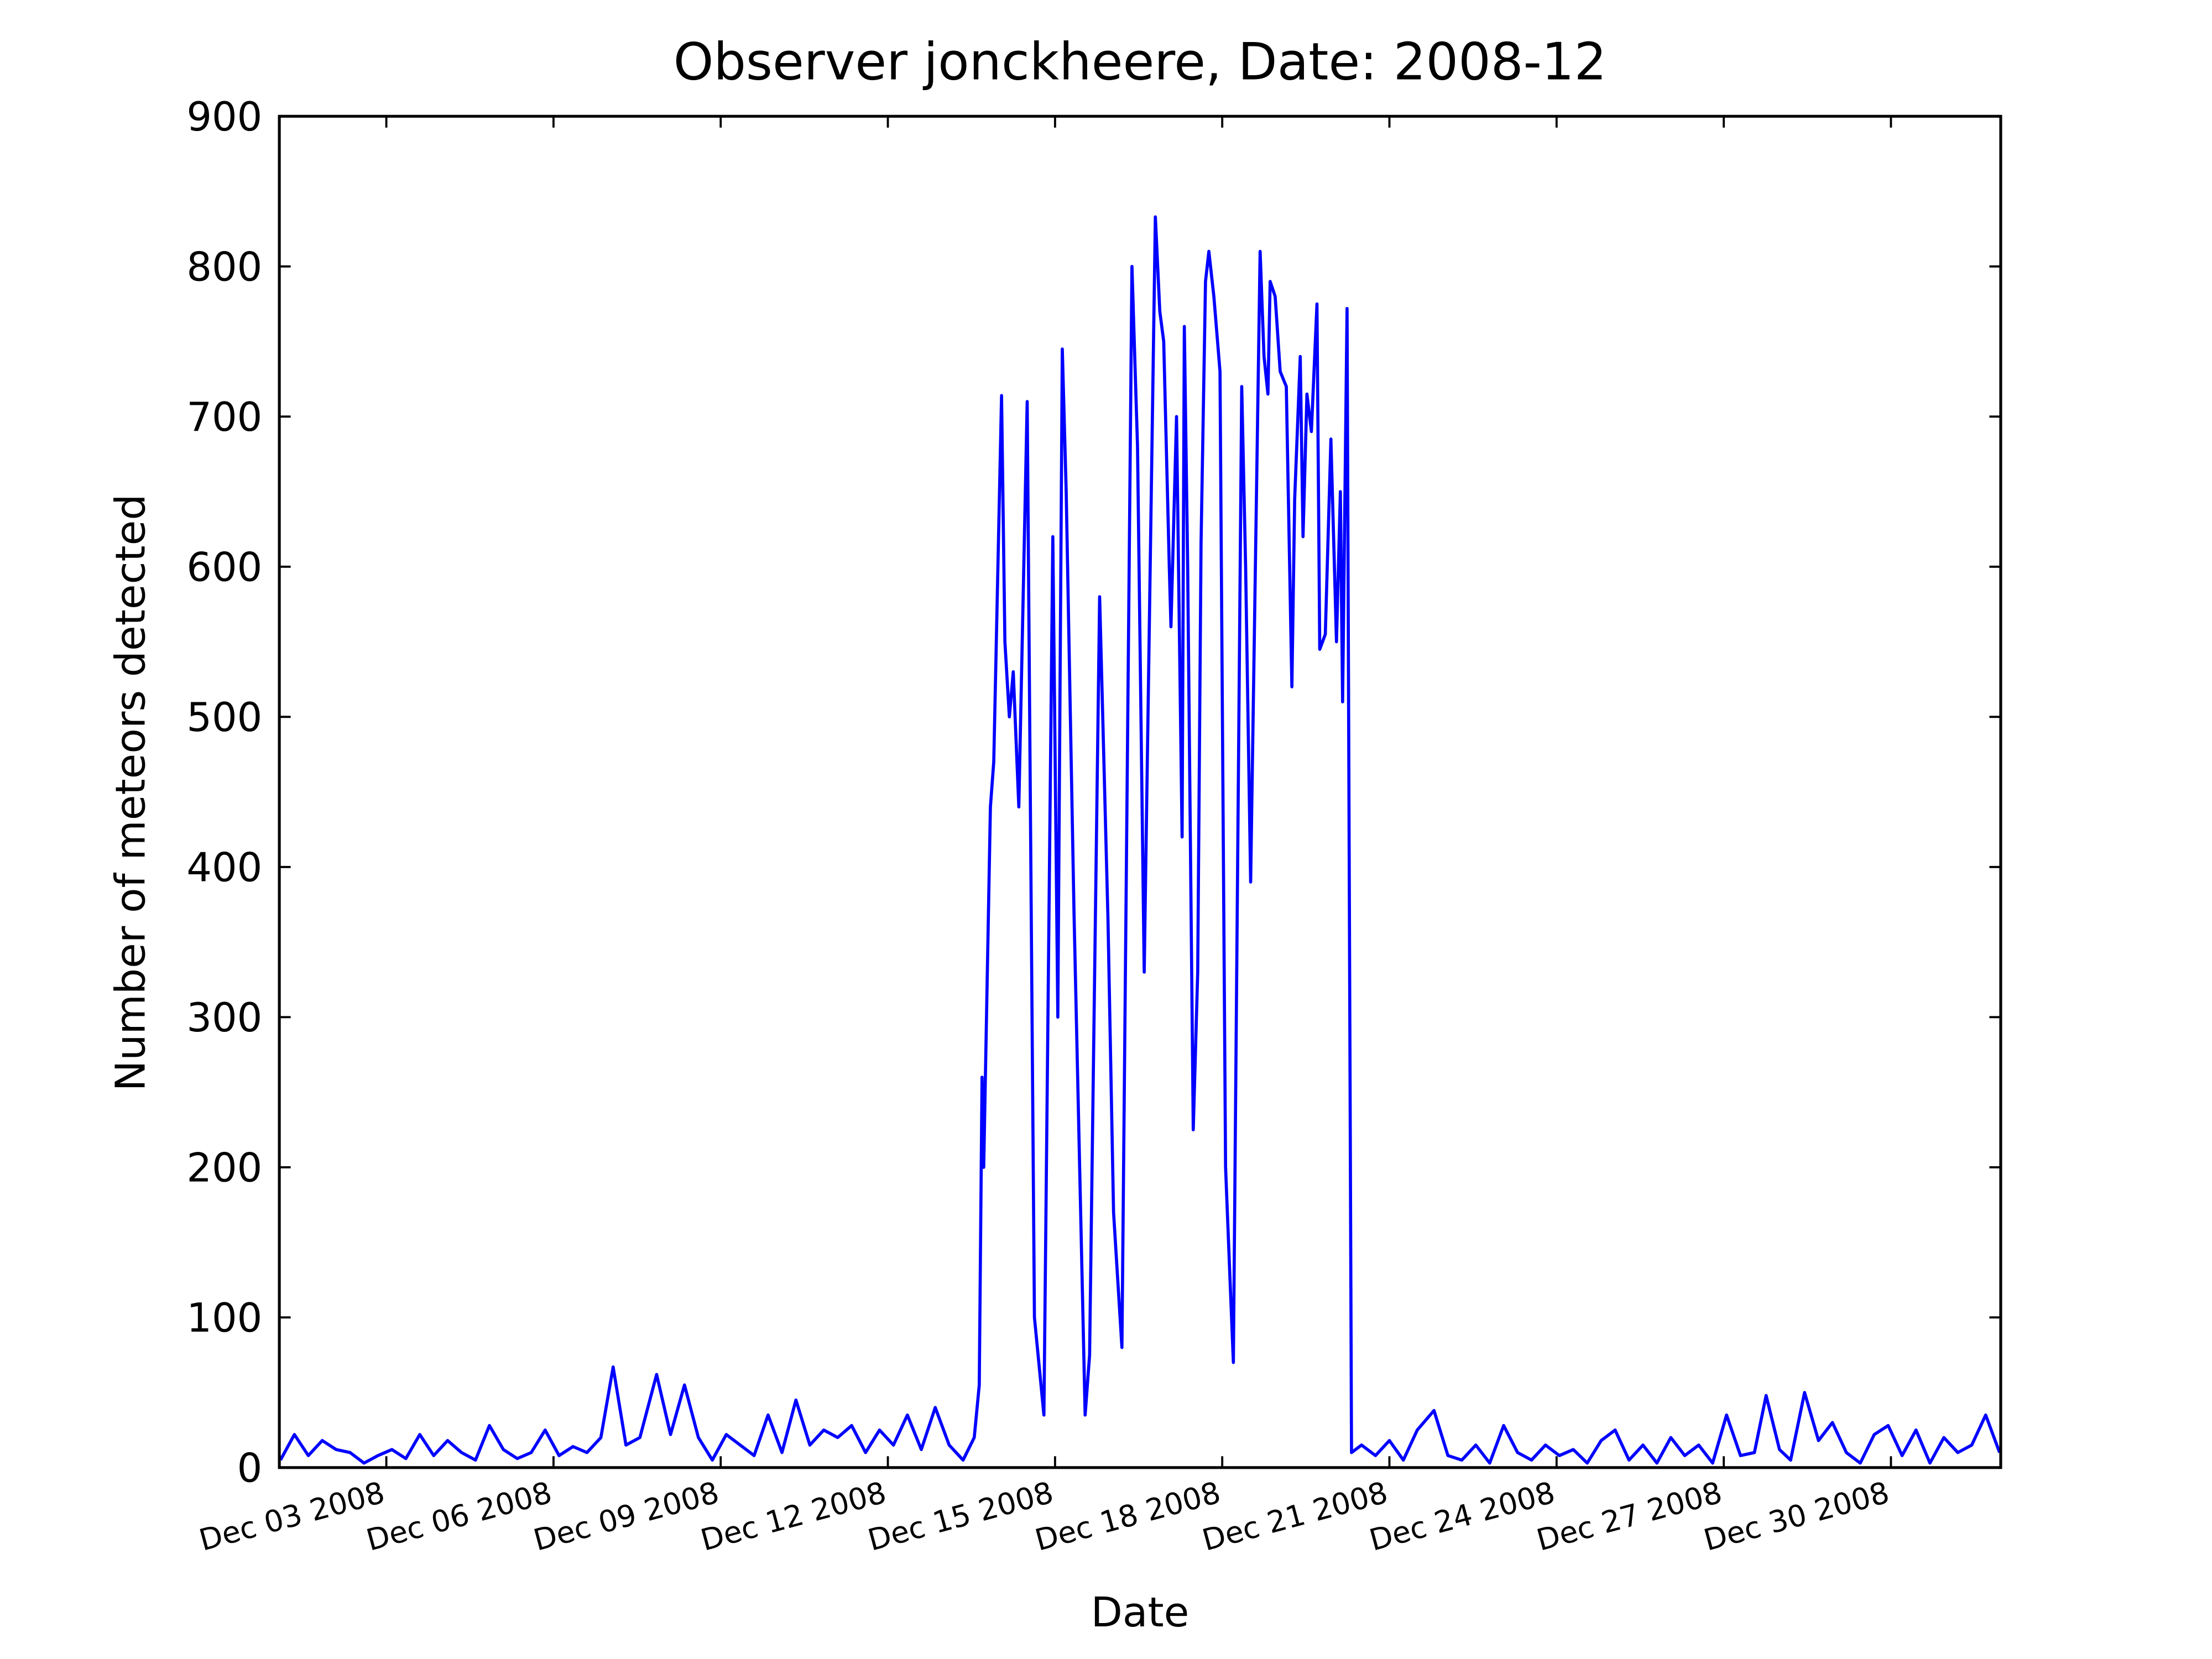 The width and height of the screenshot is (2212, 1659). Describe the element at coordinates (1141, 62) in the screenshot. I see `chart-title: Observer jonckheere, Date: 2008-12` at that location.